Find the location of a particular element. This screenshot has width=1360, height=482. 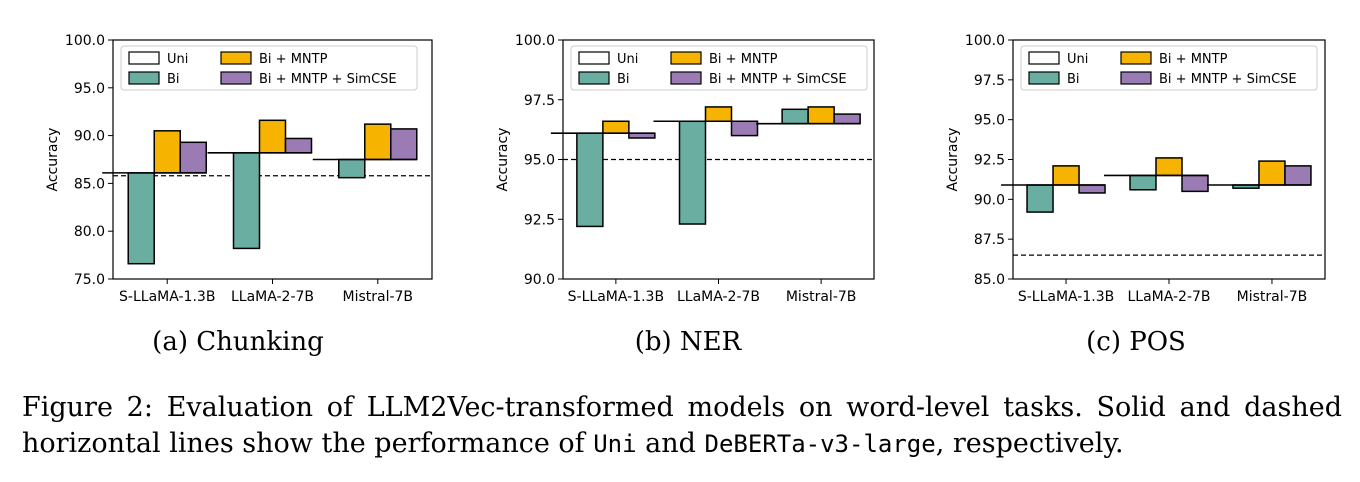

caption-code-deberta: DeBERTa-v3-large is located at coordinates (820, 444).